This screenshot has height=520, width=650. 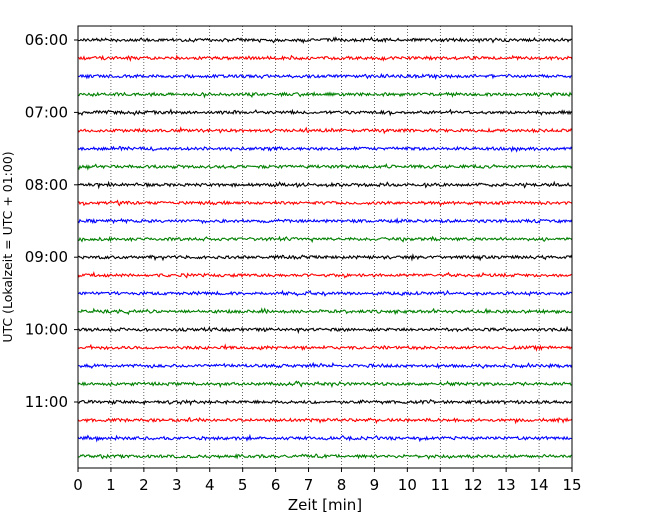 What do you see at coordinates (7, 246) in the screenshot?
I see `y-axis-label: UTC (Lokalzeit = UTC + 01:00)` at bounding box center [7, 246].